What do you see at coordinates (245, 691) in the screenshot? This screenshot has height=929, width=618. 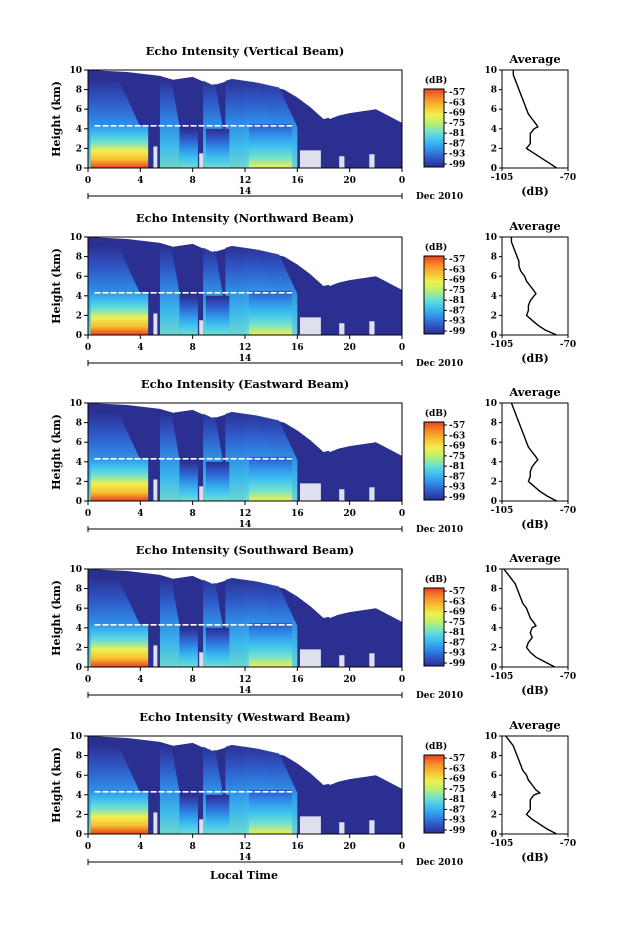 I see `date-day-label: 14` at bounding box center [245, 691].